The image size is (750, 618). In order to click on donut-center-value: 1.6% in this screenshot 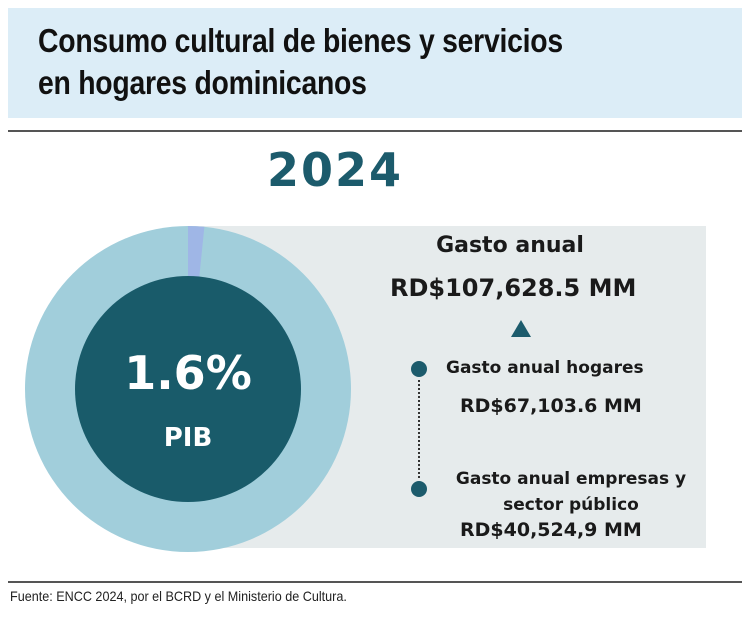, I will do `click(188, 373)`.